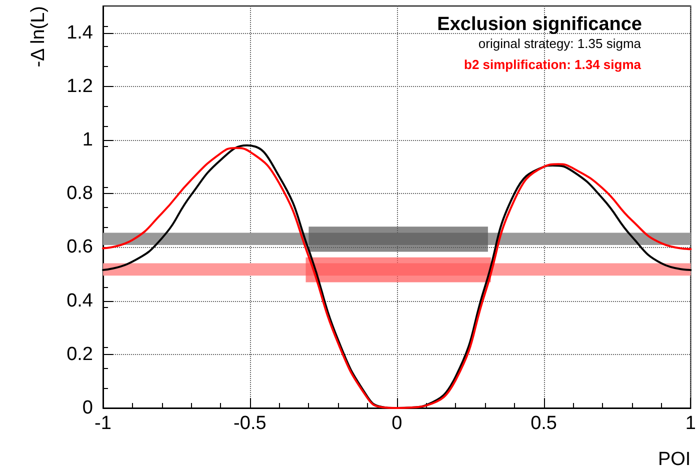 This screenshot has width=699, height=475. I want to click on x-tick-label: -1, so click(103, 423).